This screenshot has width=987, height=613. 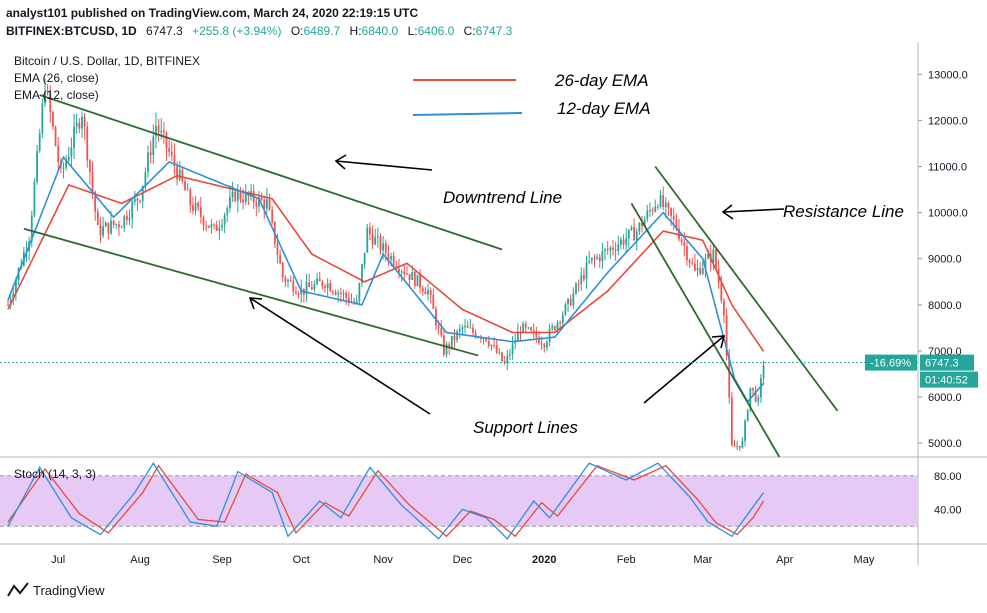 I want to click on tradingview-logo-icon, so click(x=18, y=589).